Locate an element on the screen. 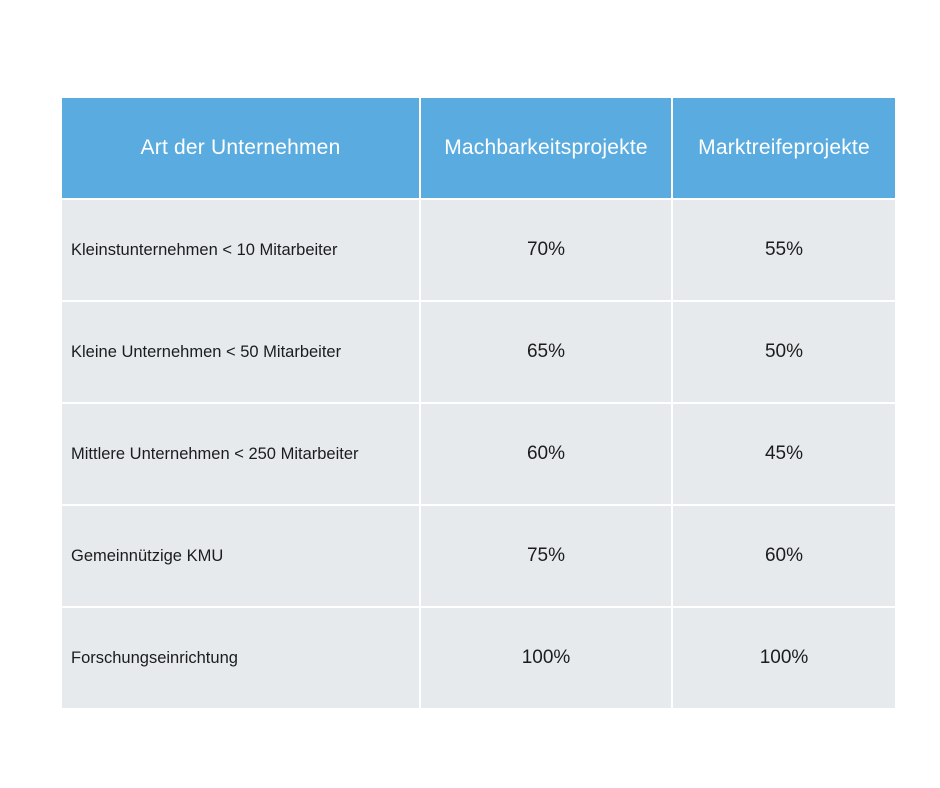 This screenshot has width=940, height=788. row-5-feasibility-rate: 100% is located at coordinates (546, 658).